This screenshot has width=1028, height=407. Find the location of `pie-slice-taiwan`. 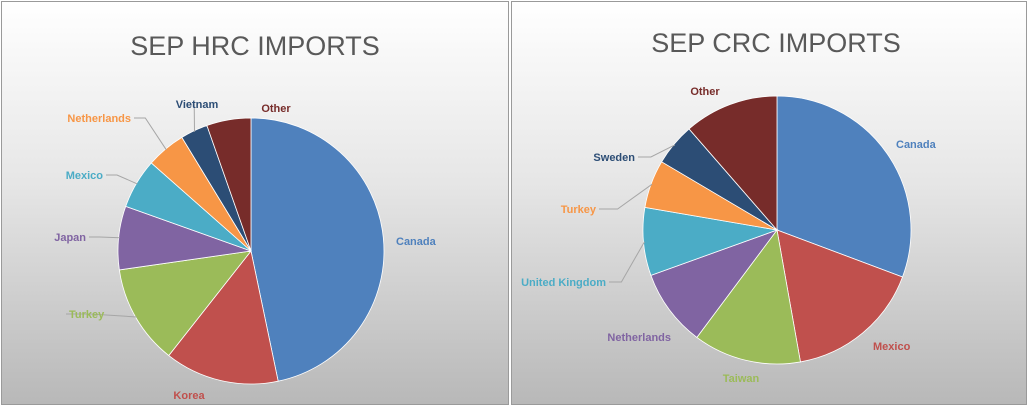

pie-slice-taiwan is located at coordinates (748, 297).